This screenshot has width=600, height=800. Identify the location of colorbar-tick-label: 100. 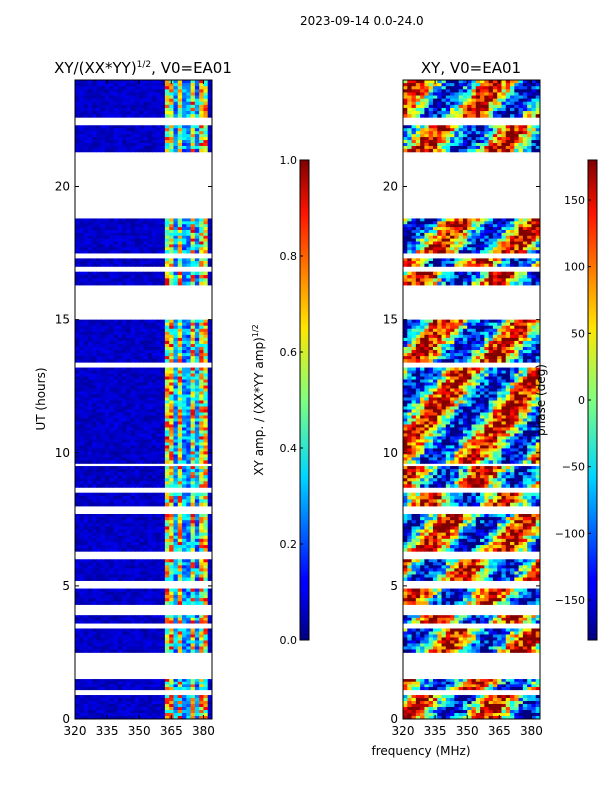
(574, 267).